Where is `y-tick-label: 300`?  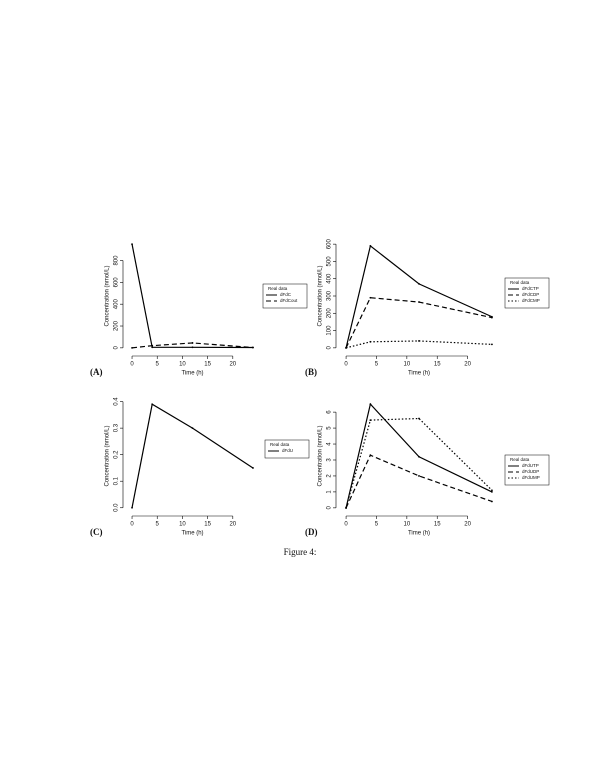 y-tick-label: 300 is located at coordinates (330, 295).